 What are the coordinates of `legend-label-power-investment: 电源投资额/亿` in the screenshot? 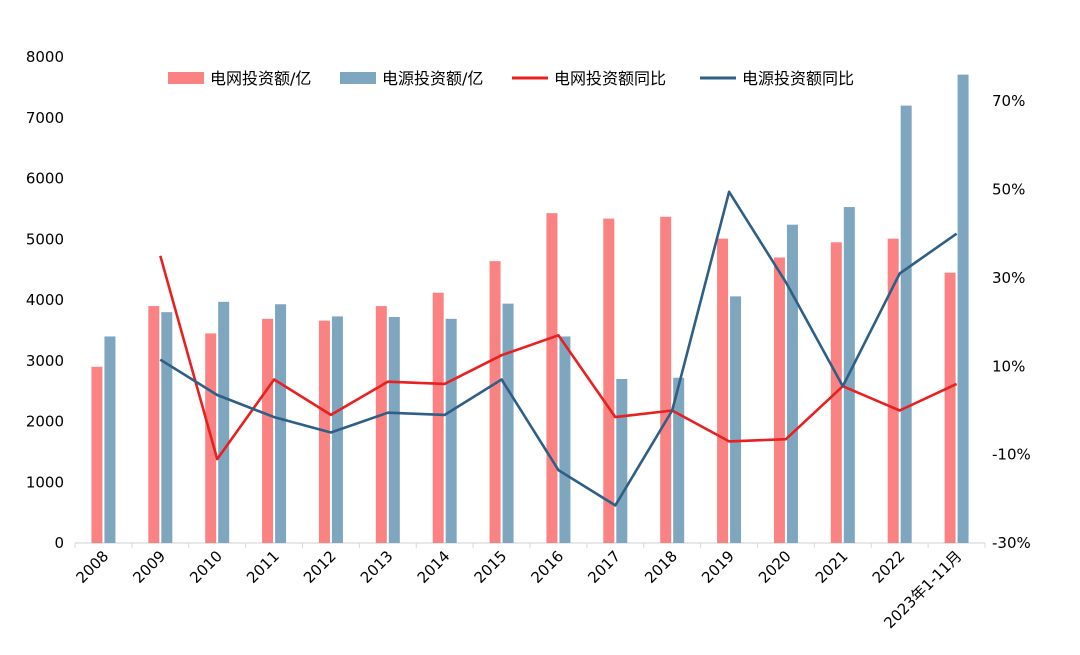 It's located at (432, 78).